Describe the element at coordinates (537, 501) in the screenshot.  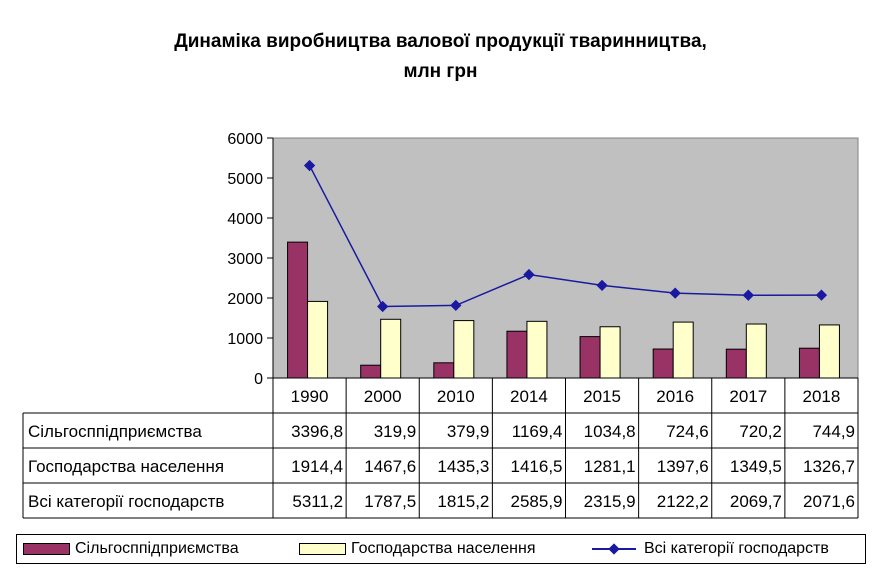
I see `table-data-label: 2585,9` at that location.